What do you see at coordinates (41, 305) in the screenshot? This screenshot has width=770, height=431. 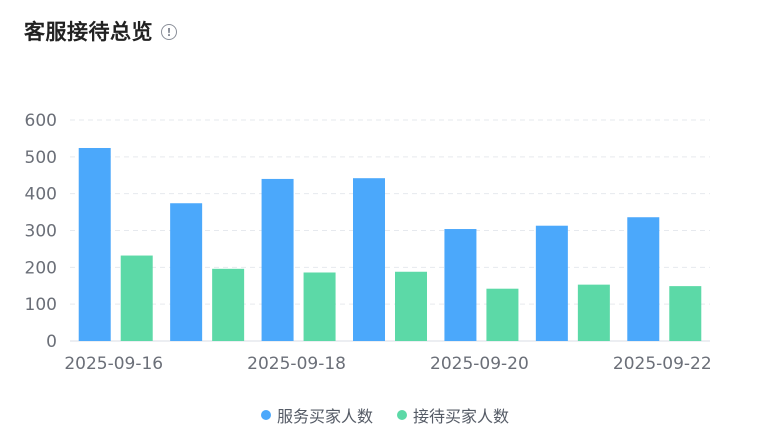 I see `y-tick-label: 100` at bounding box center [41, 305].